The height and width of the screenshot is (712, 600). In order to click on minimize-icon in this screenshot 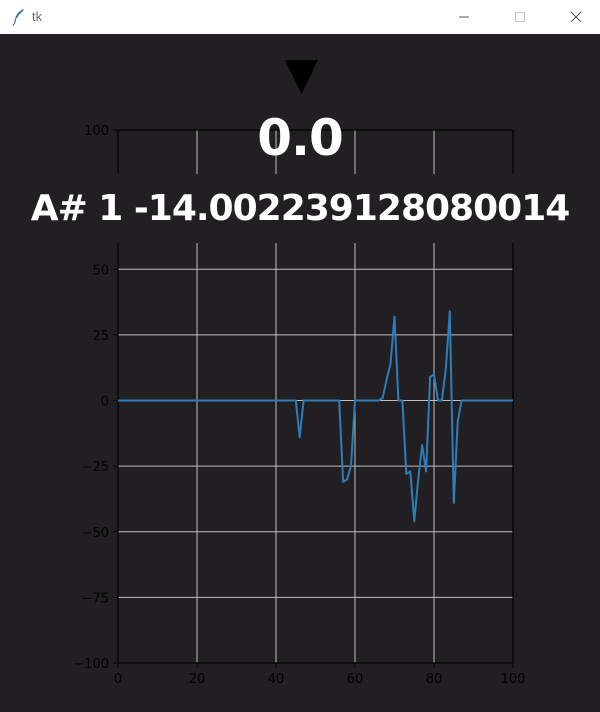, I will do `click(464, 17)`.